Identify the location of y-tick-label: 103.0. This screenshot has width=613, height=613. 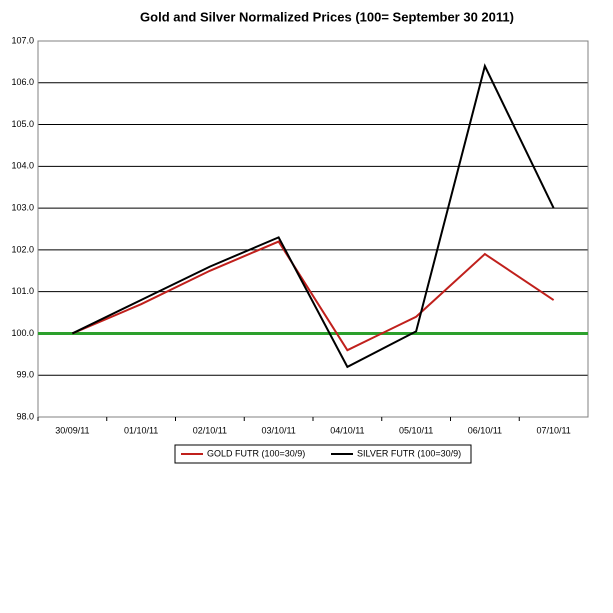
(22, 207).